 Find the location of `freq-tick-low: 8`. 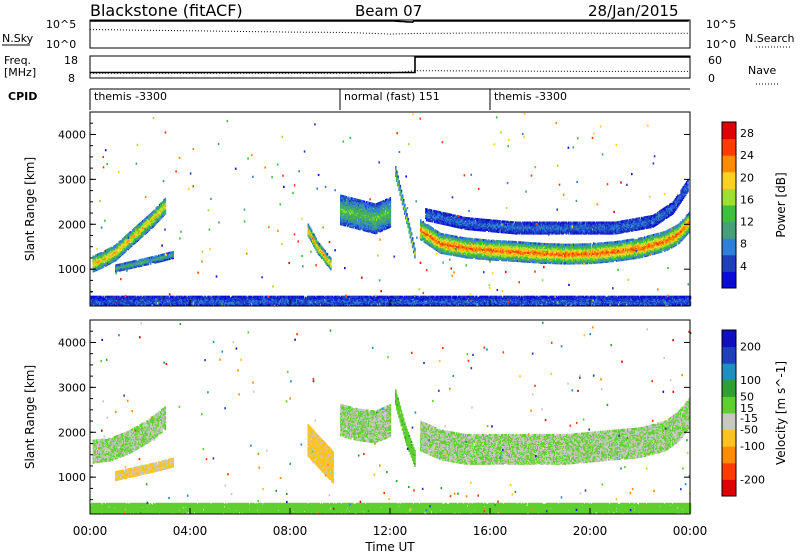

freq-tick-low: 8 is located at coordinates (71, 78).